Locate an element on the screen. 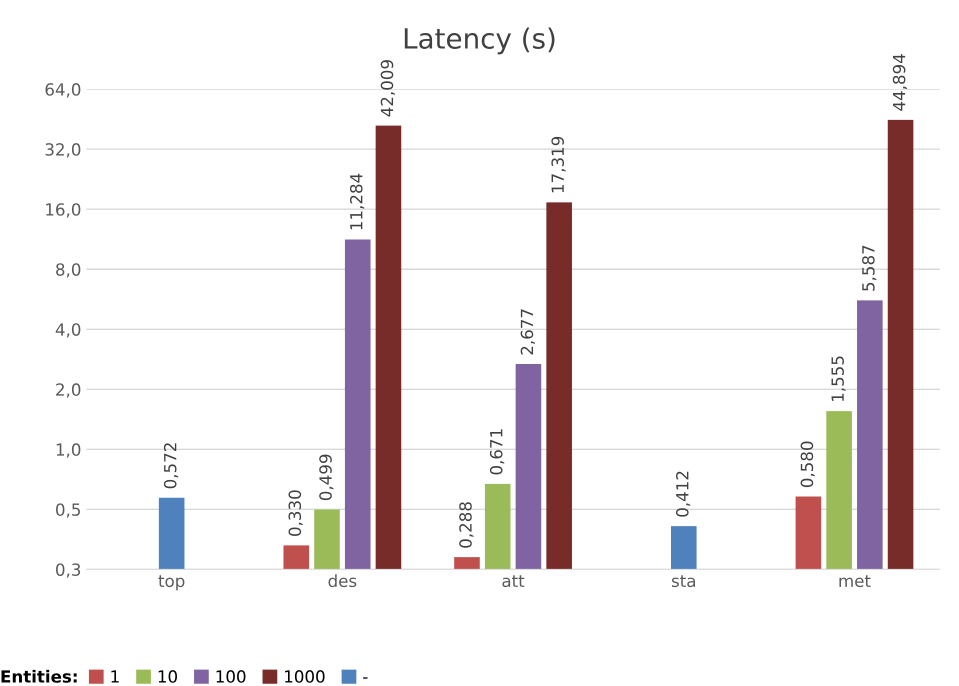 The height and width of the screenshot is (686, 959). data-label: 44,894 is located at coordinates (900, 82).